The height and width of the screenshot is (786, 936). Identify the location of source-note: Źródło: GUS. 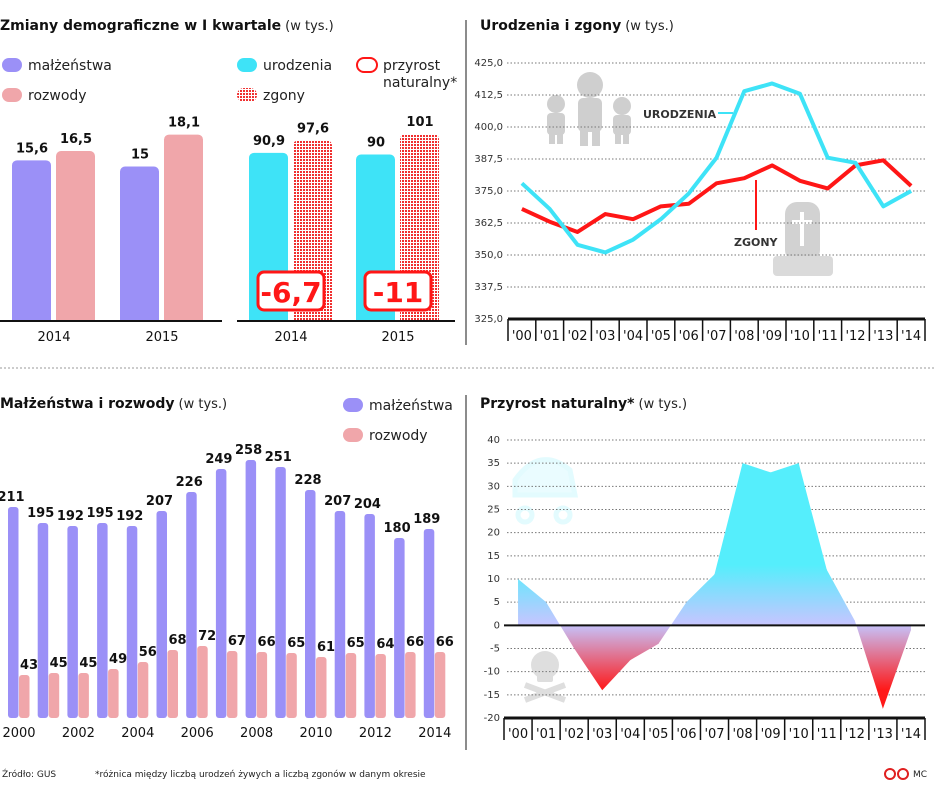
(29, 774).